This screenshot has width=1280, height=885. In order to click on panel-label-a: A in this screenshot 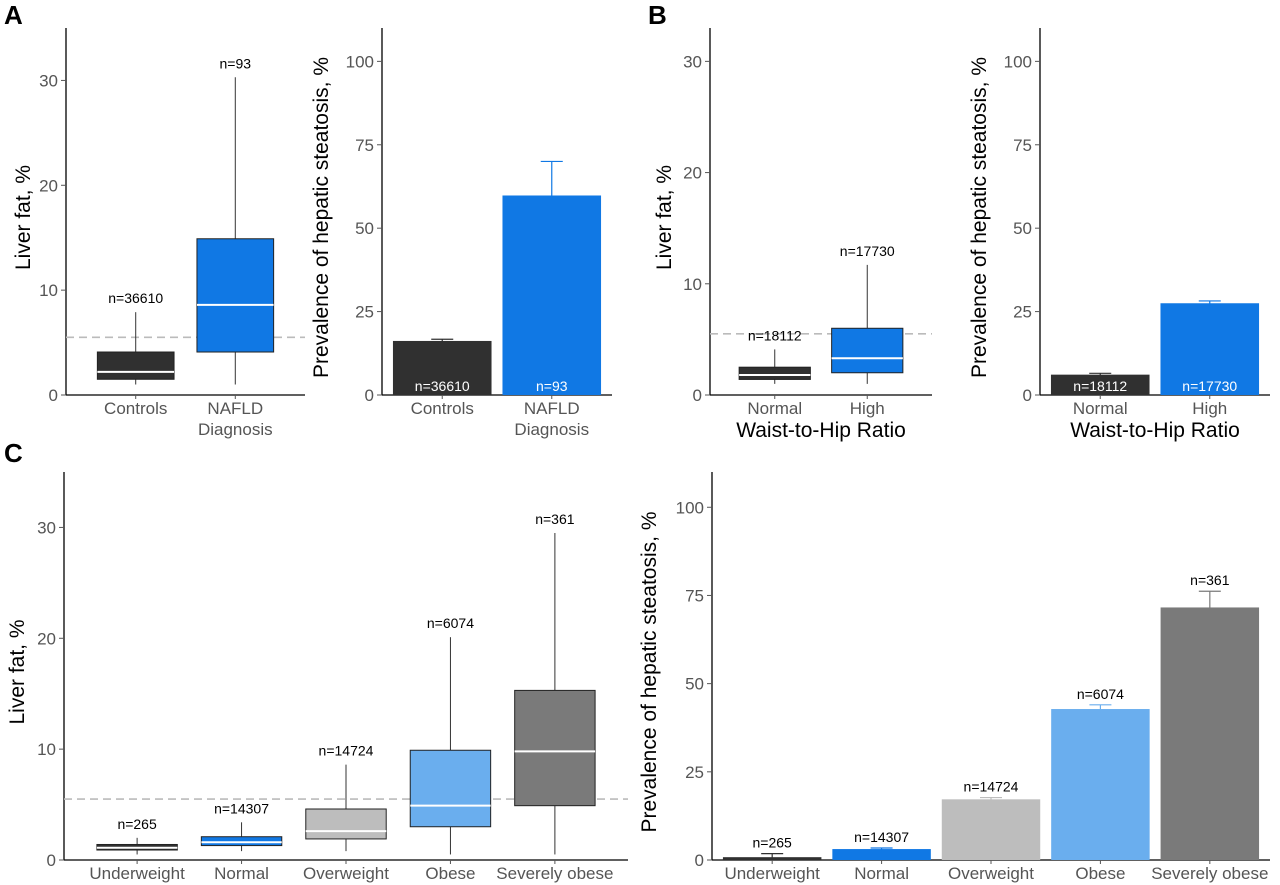, I will do `click(13, 15)`.